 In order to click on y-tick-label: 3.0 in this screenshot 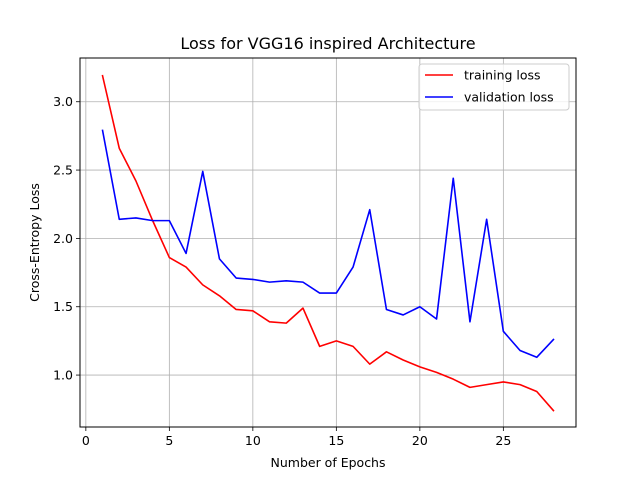, I will do `click(63, 101)`.